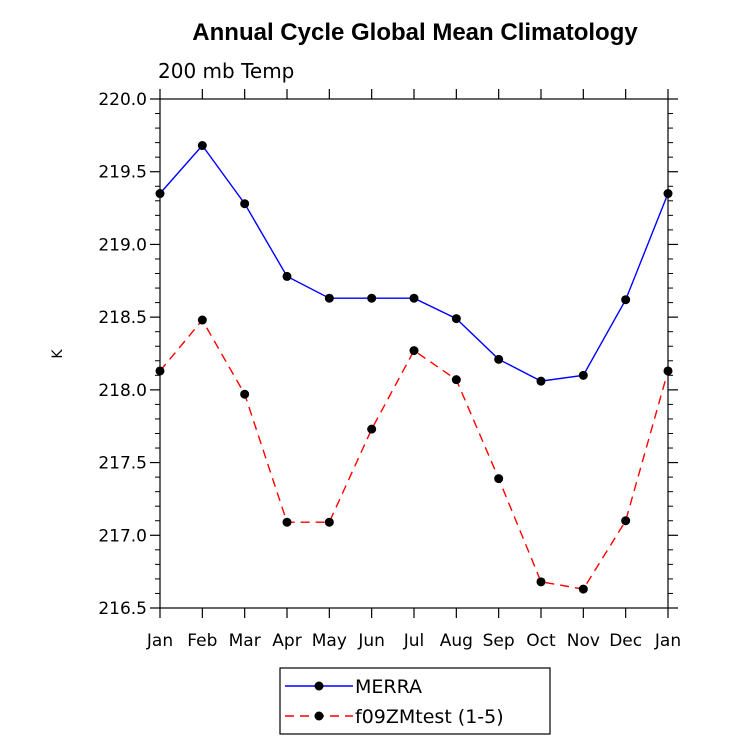 This screenshot has width=733, height=741. I want to click on legend-label: MERRA, so click(388, 687).